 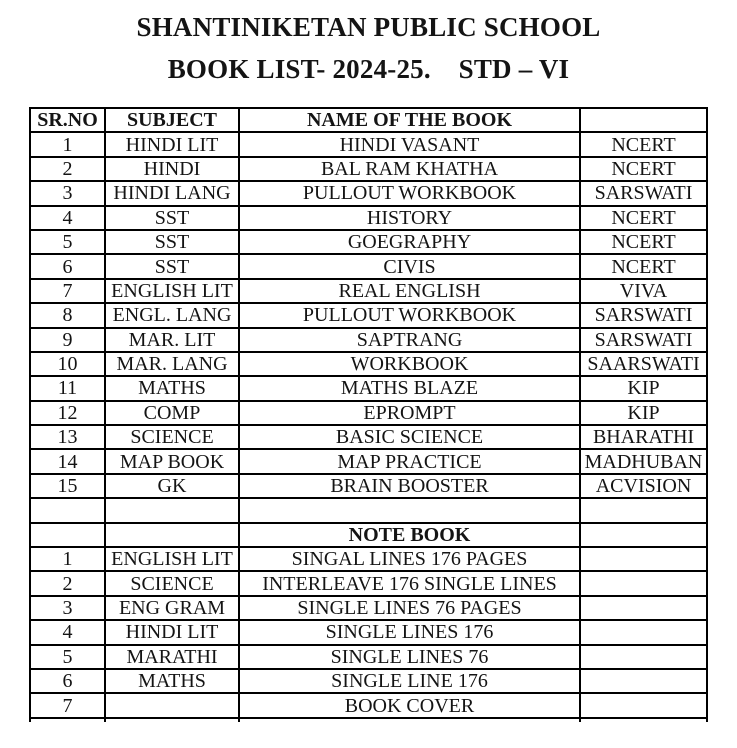 I want to click on subject-cell: MARATHI, so click(x=172, y=657).